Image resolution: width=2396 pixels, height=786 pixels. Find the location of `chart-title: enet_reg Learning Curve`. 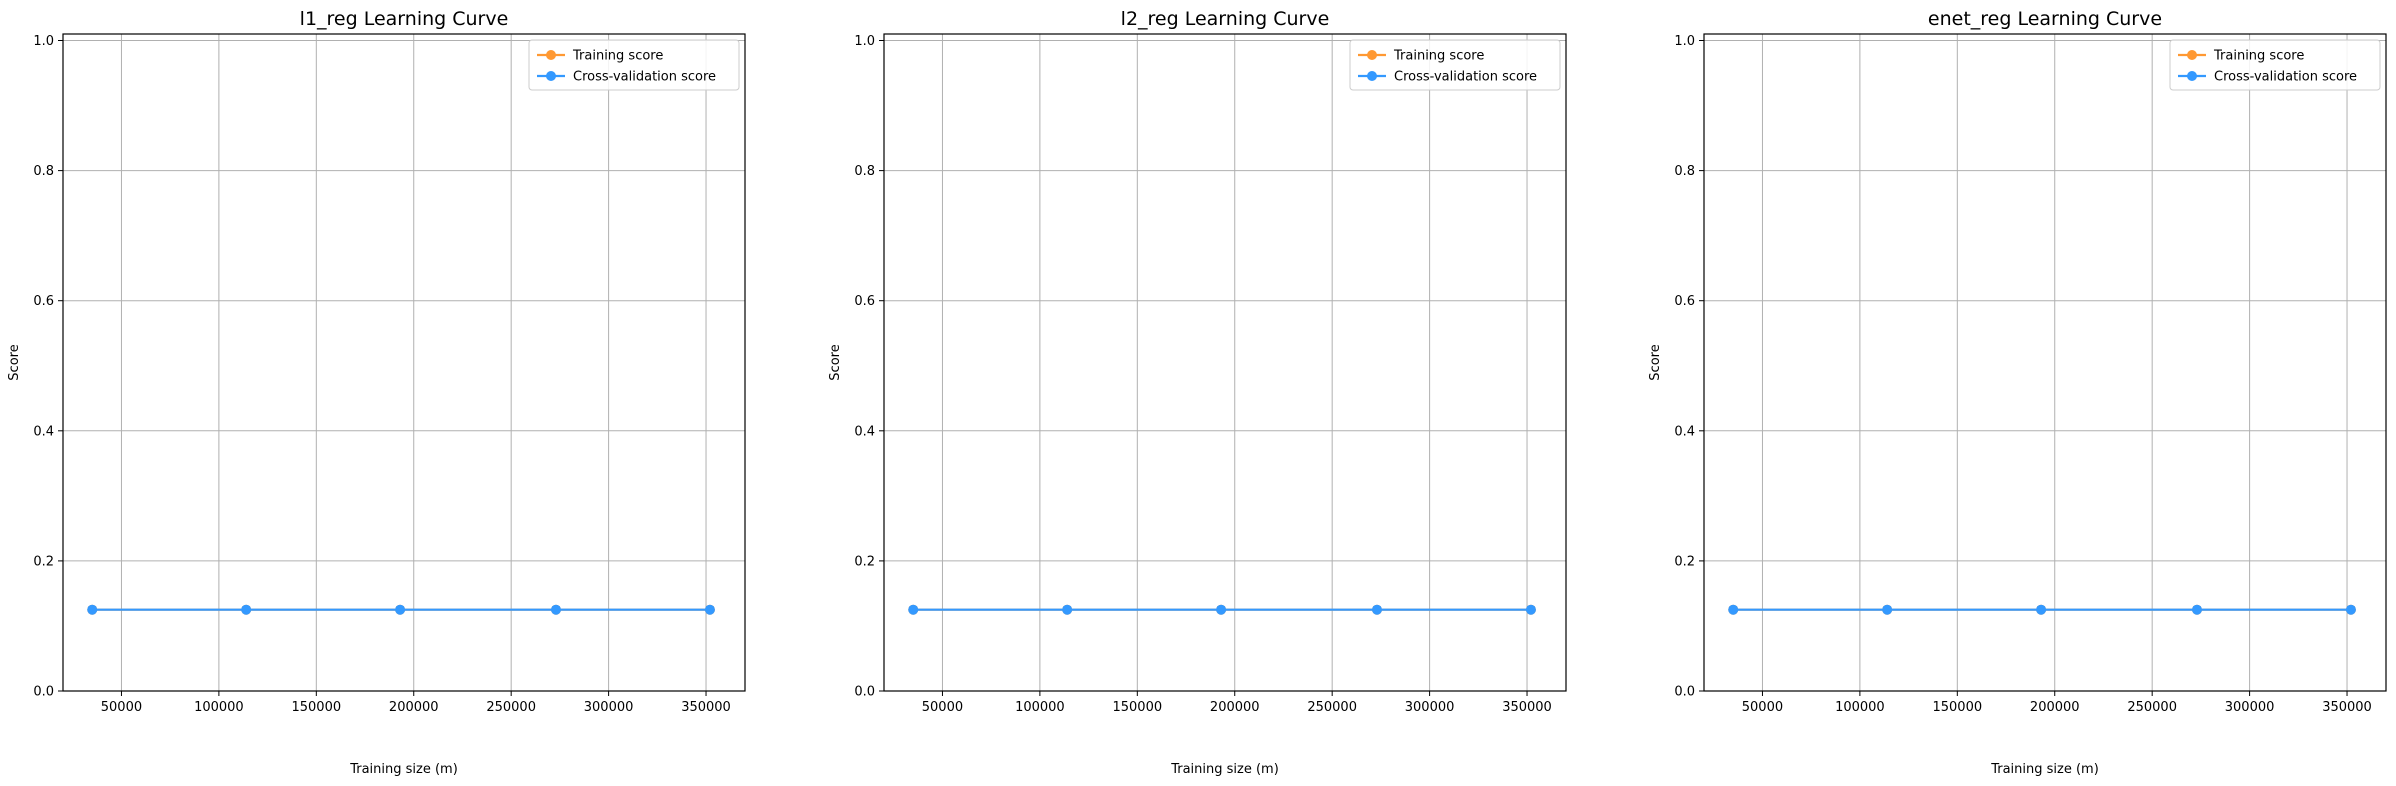

chart-title: enet_reg Learning Curve is located at coordinates (2045, 19).